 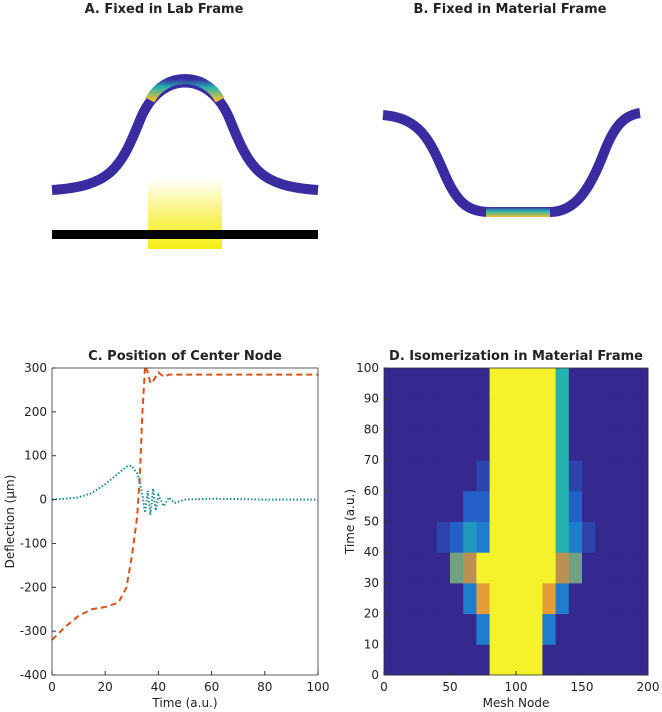 What do you see at coordinates (184, 490) in the screenshot?
I see `line-series` at bounding box center [184, 490].